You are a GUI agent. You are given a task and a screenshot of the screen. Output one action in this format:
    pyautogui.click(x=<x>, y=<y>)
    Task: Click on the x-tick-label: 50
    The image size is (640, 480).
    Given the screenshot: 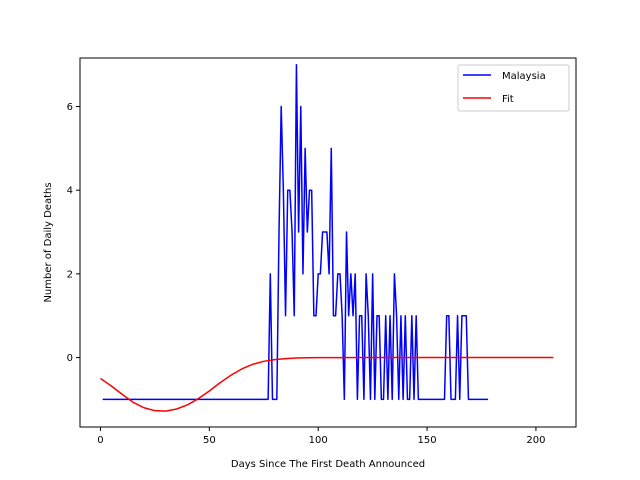 What is the action you would take?
    pyautogui.click(x=209, y=440)
    